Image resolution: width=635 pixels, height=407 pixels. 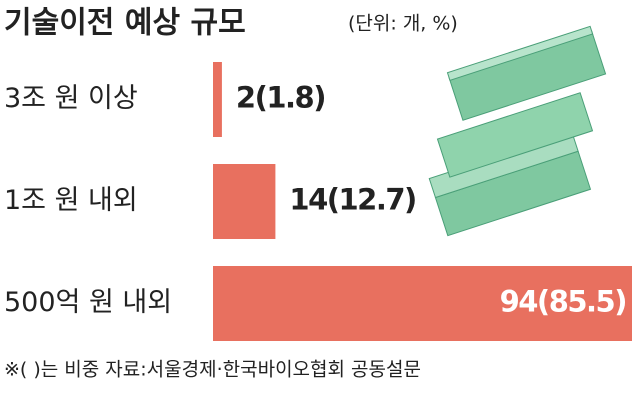 I want to click on category-label: 500억 원 내외, so click(x=88, y=302).